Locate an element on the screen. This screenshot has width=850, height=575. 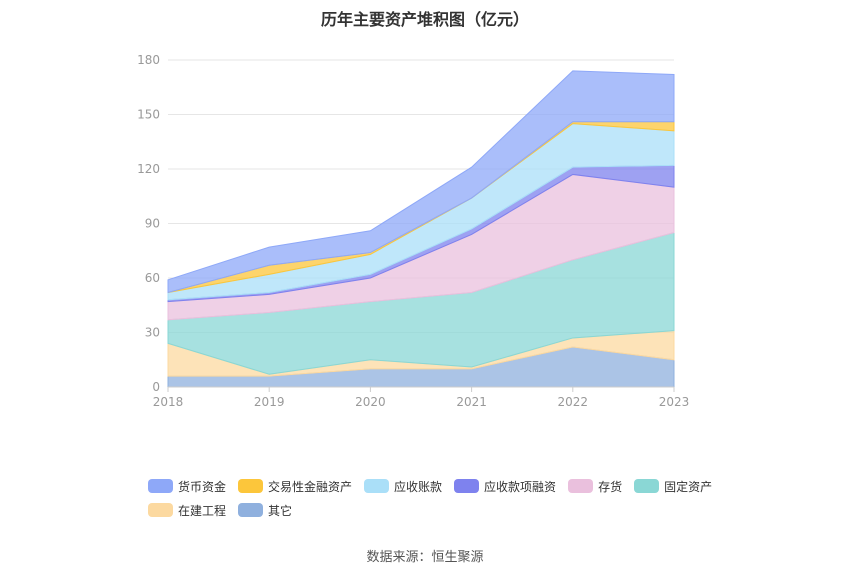
legend-item: 固定资产 is located at coordinates (673, 486).